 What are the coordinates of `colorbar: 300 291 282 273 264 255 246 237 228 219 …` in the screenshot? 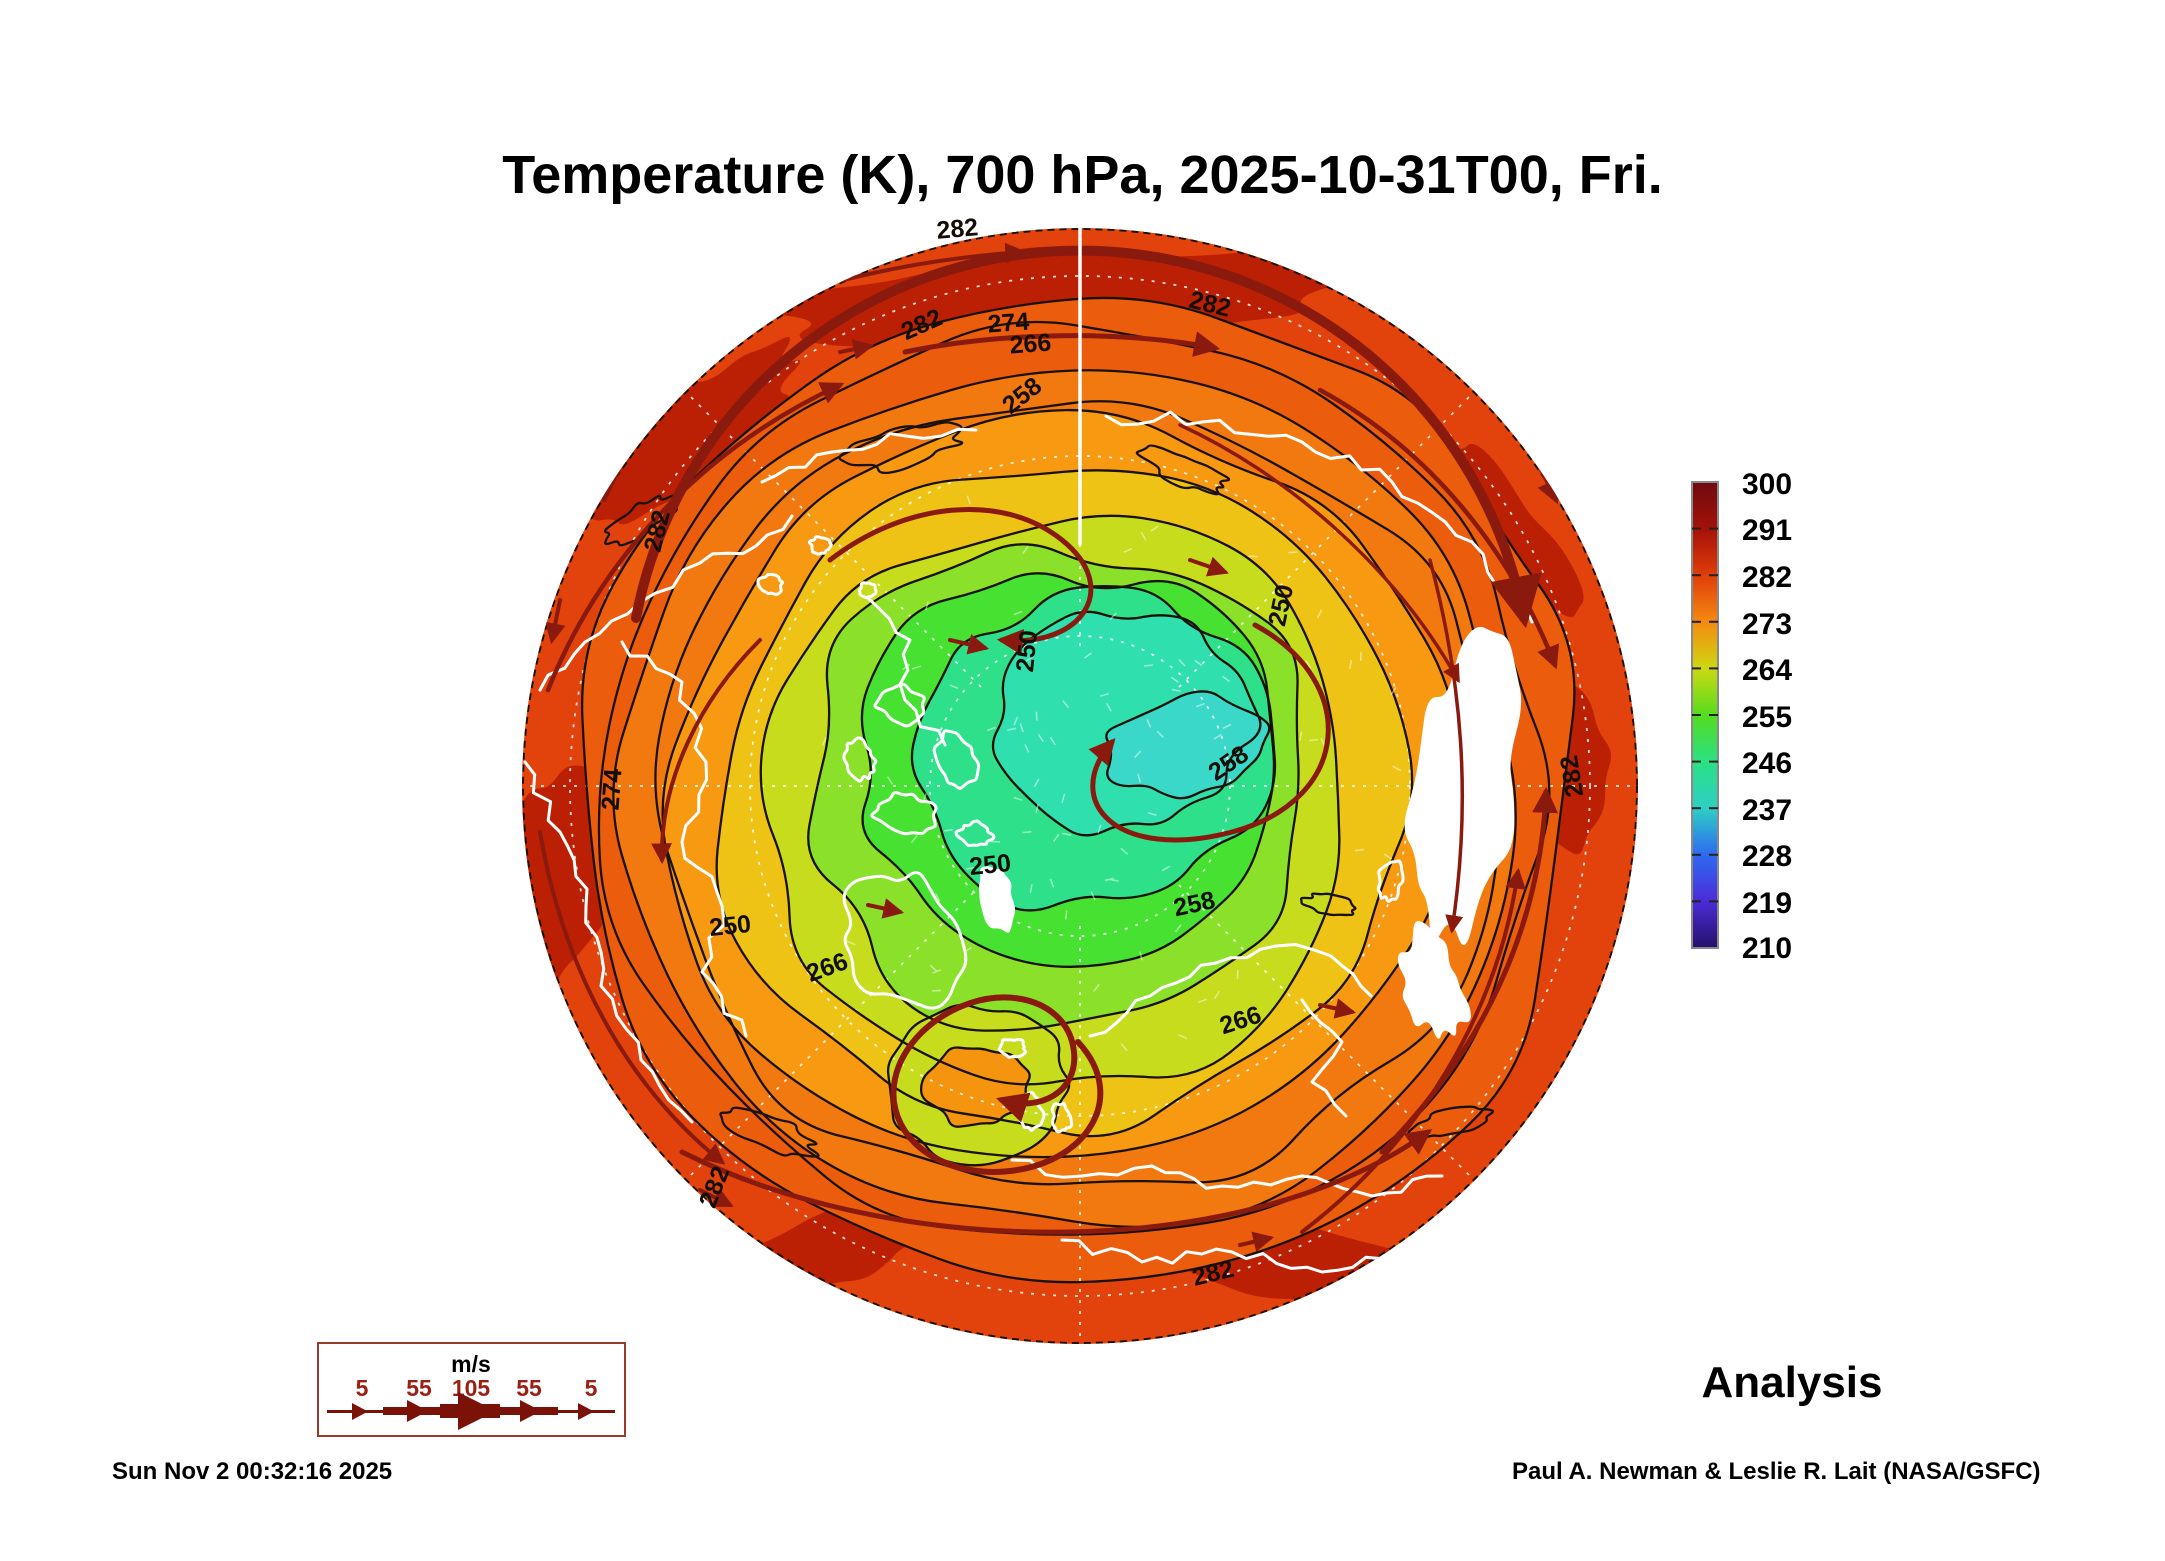 It's located at (1741, 716).